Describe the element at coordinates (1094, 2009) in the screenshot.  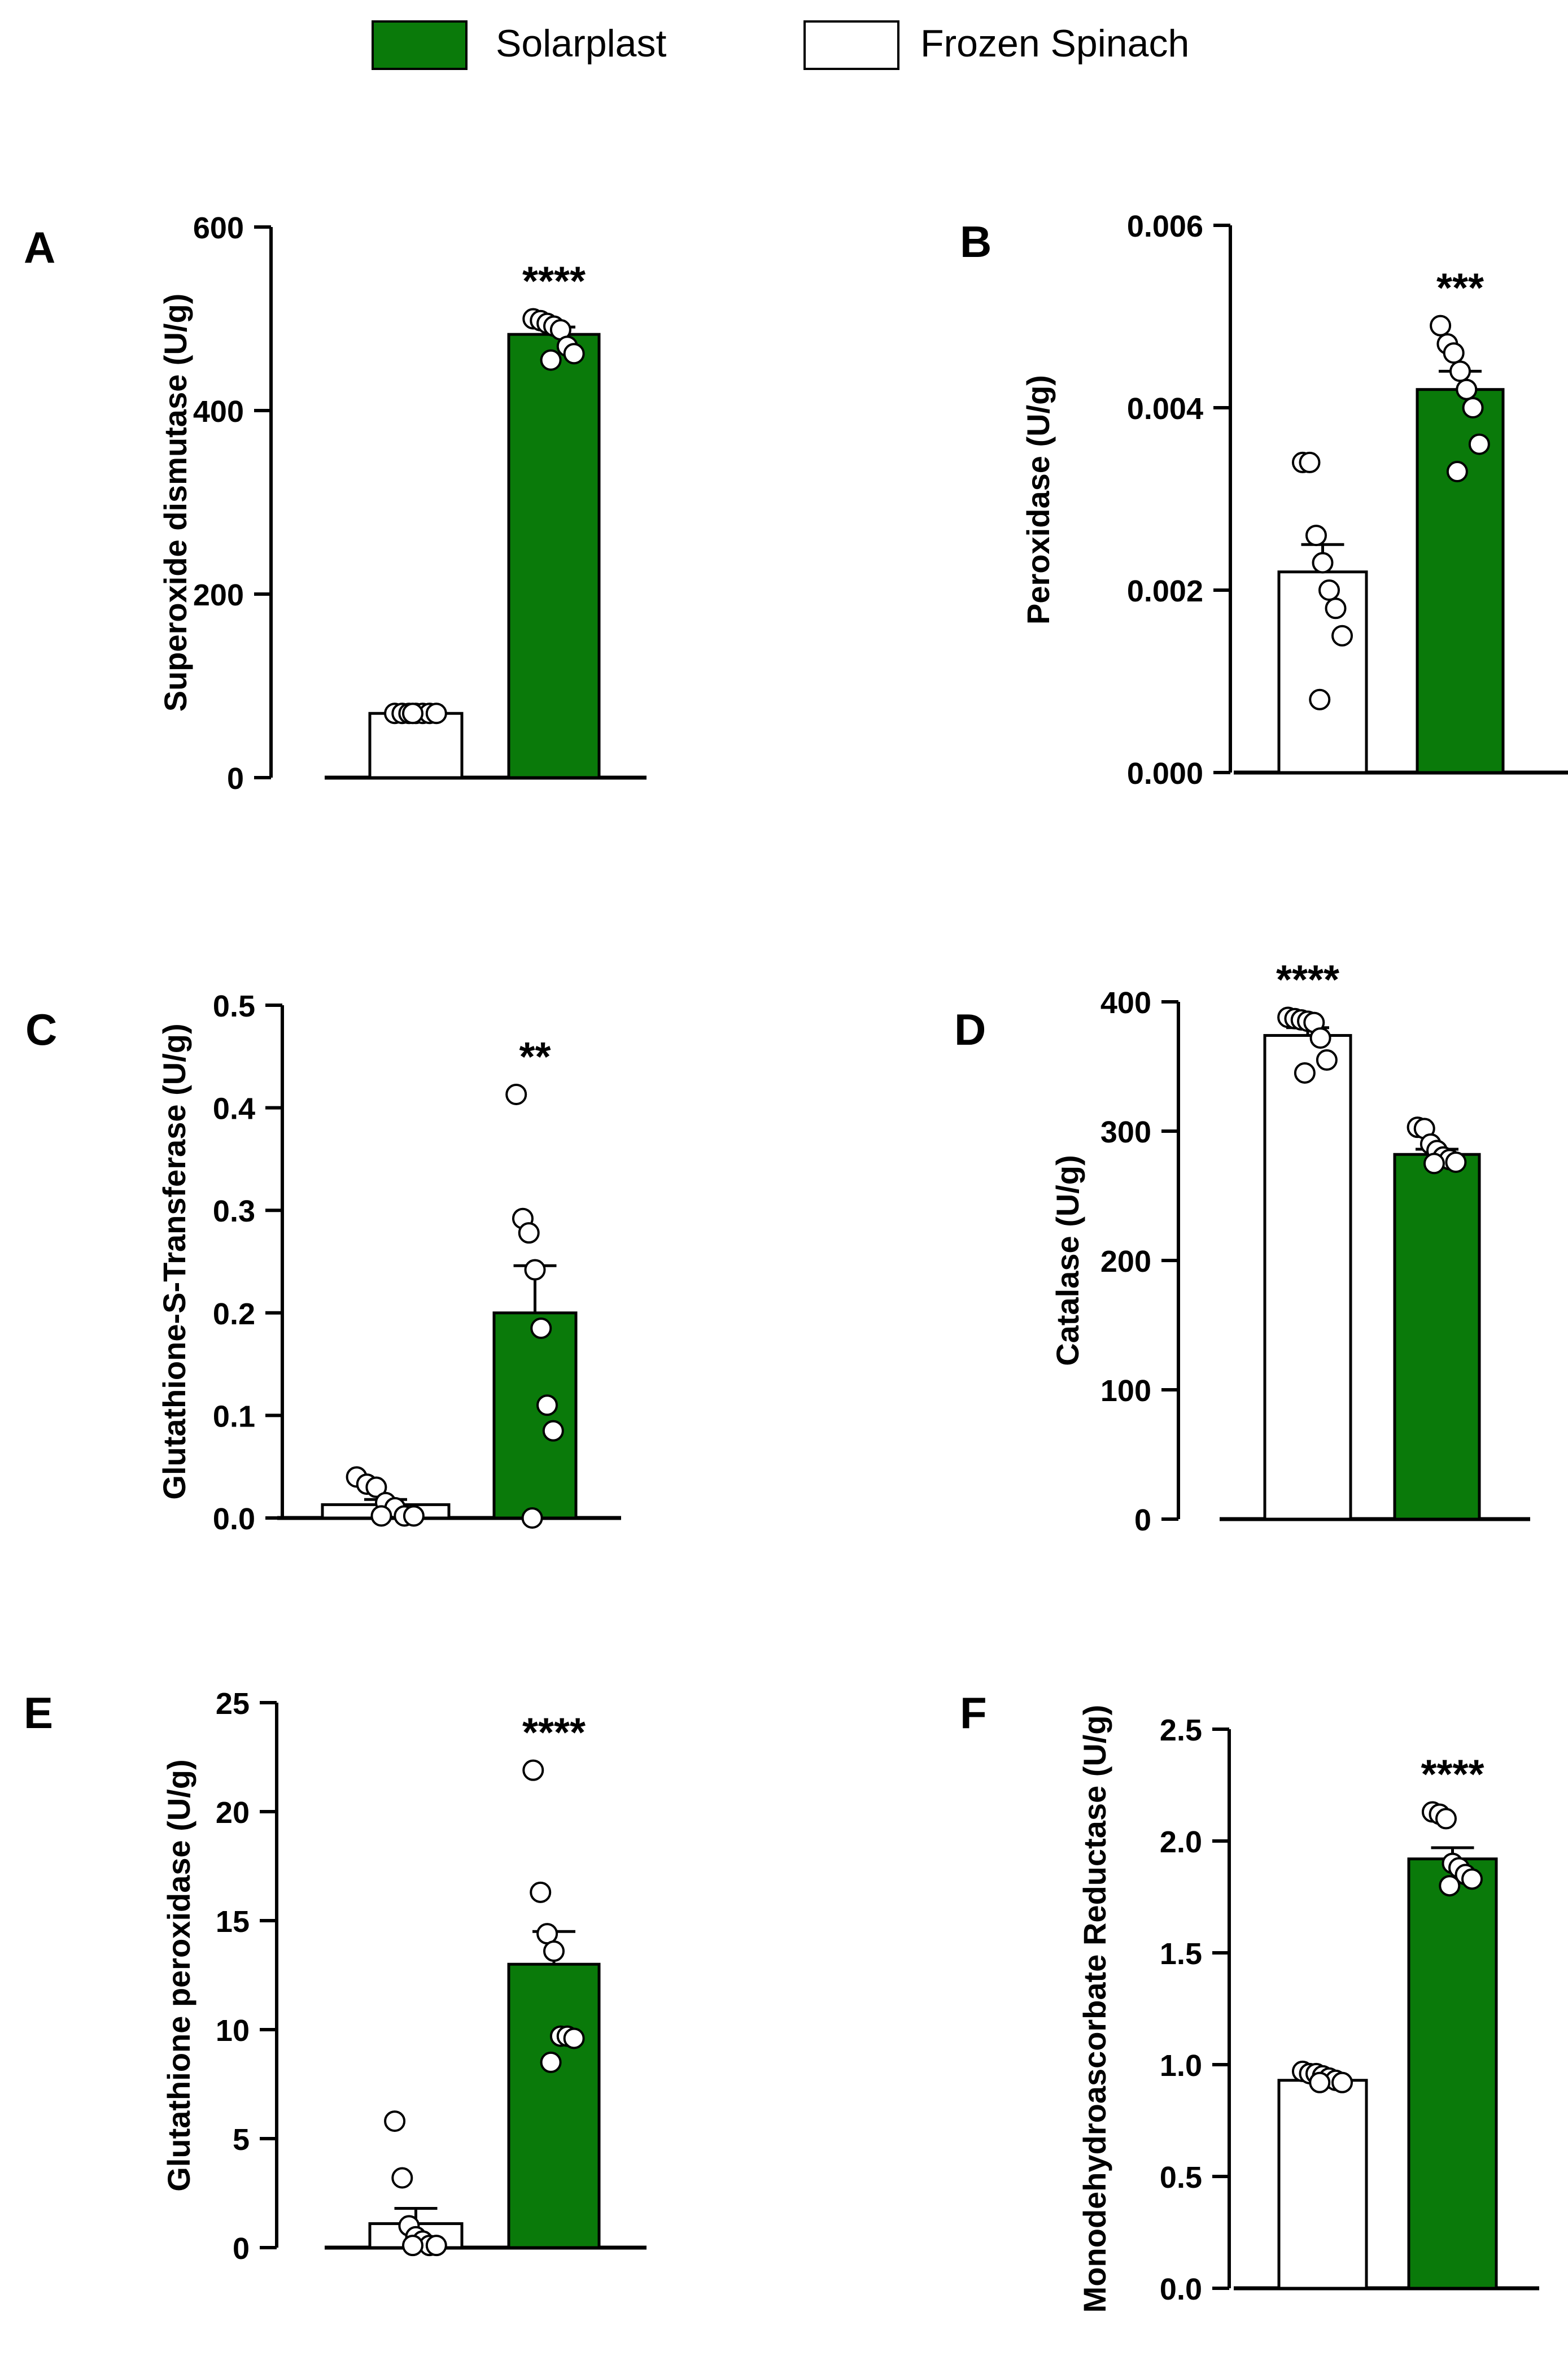
I see `y-axis-label-f: Monodehydroascorbate Reductase (U/g)` at that location.